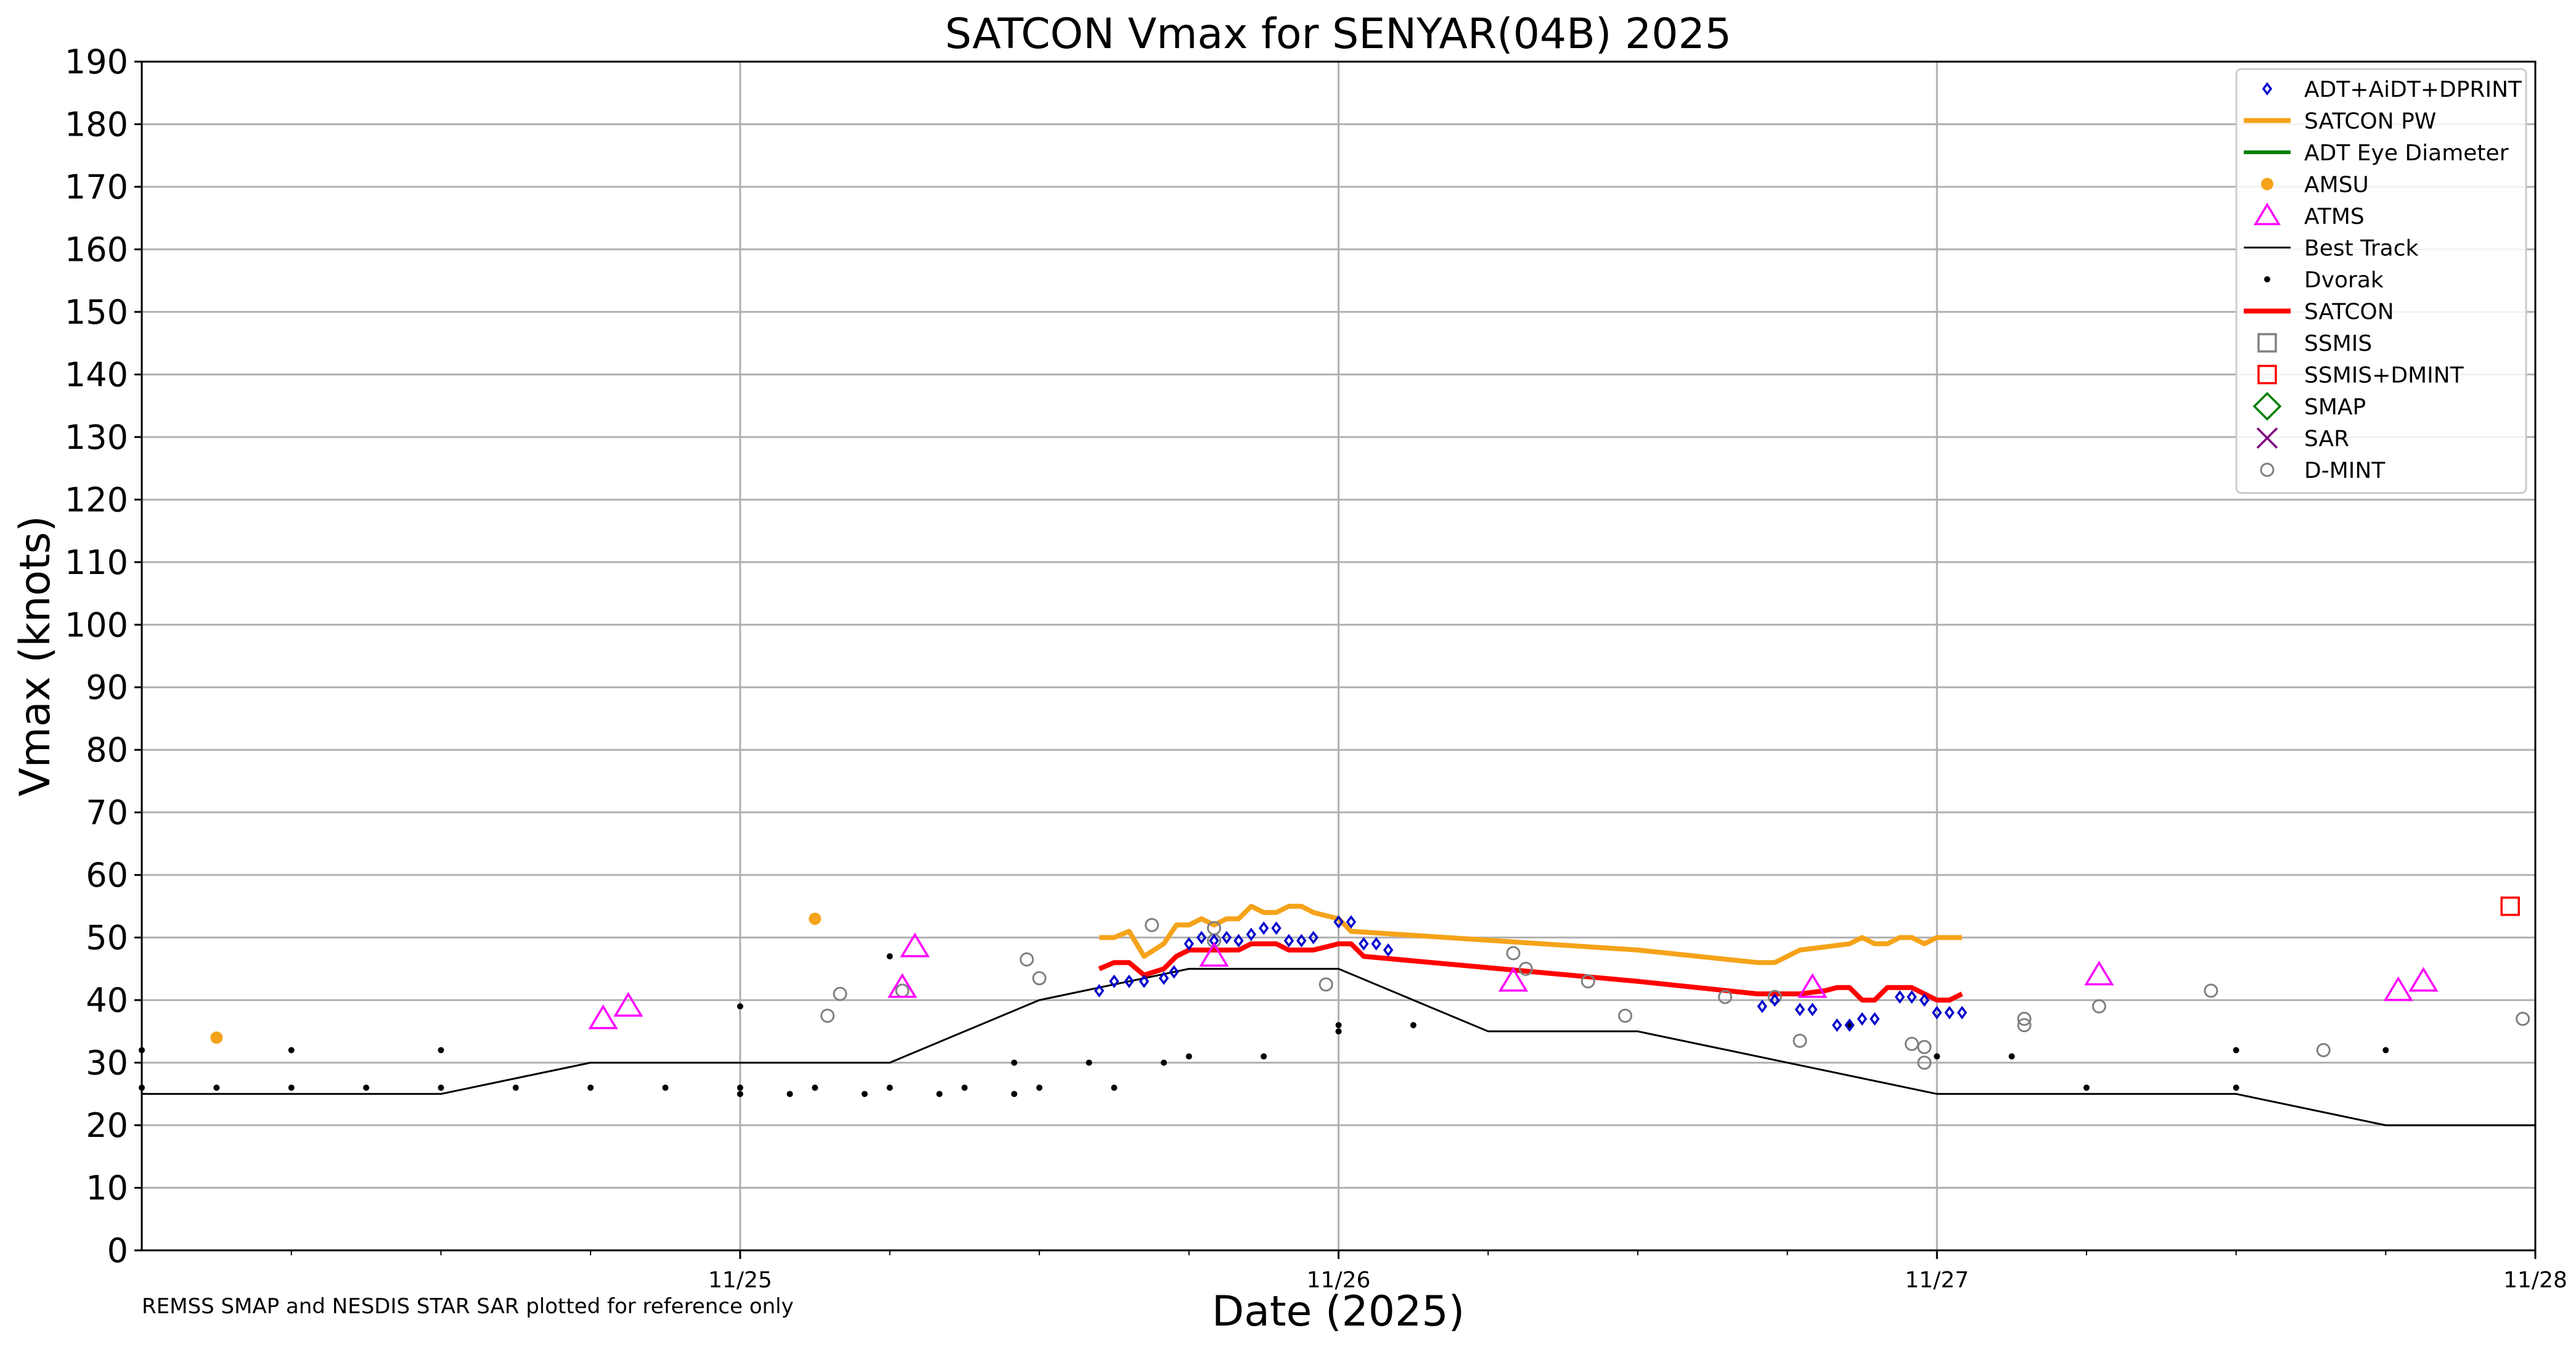 The width and height of the screenshot is (2576, 1349). I want to click on y-tick-label: 10, so click(107, 1188).